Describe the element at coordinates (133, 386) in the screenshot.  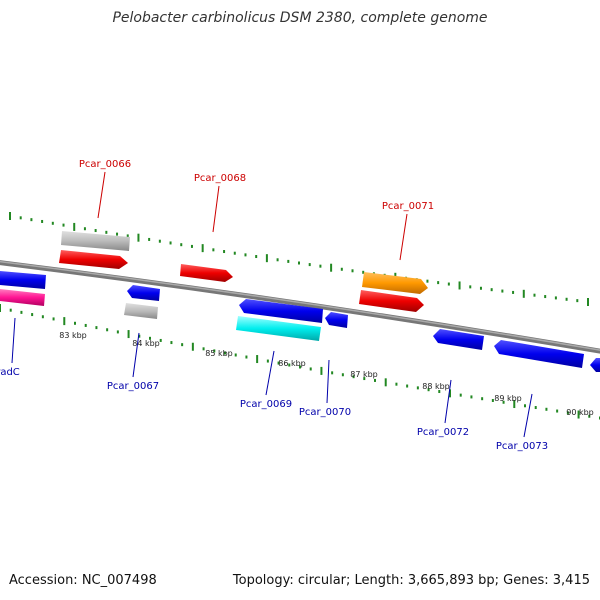
I see `gene-label-reverse: Pcar_0067` at that location.